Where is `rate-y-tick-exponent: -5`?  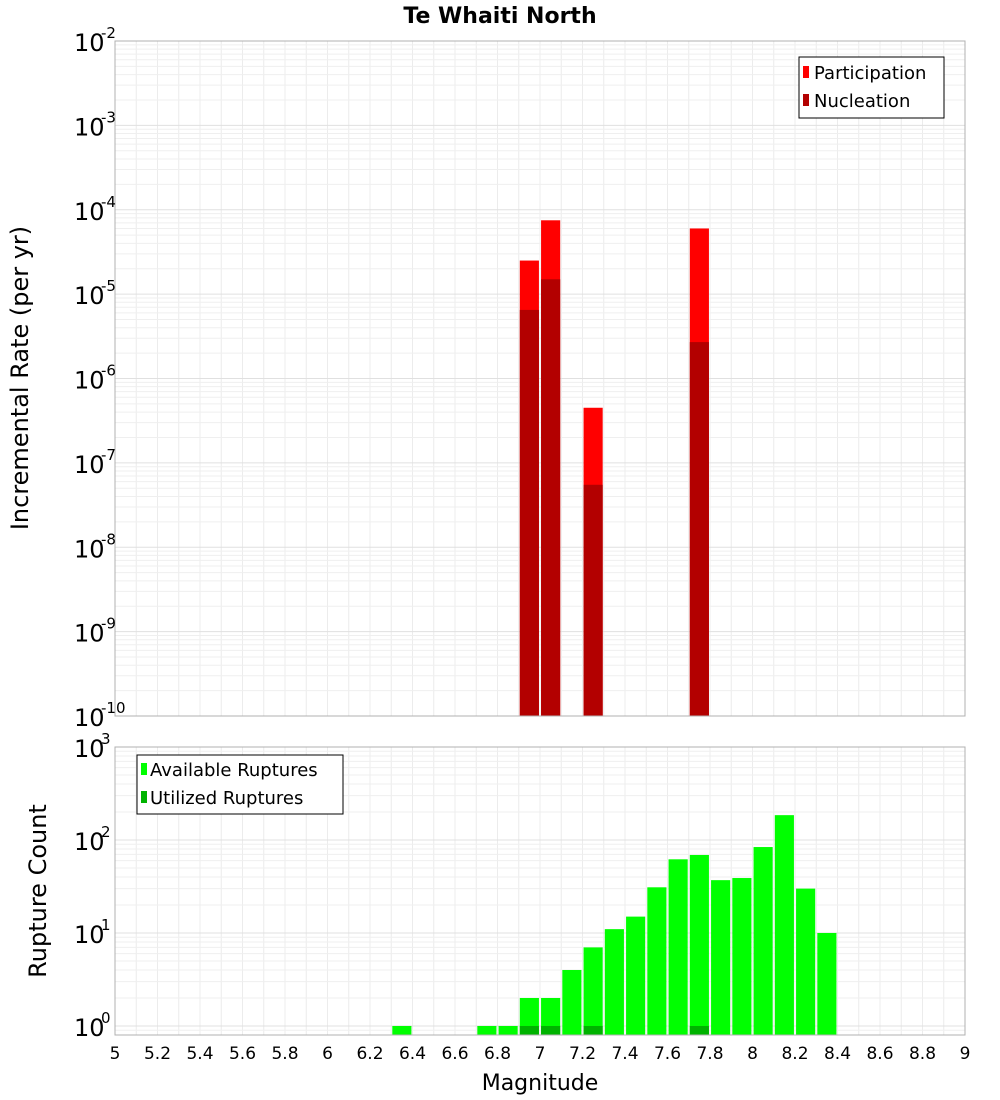 rate-y-tick-exponent: -5 is located at coordinates (108, 286).